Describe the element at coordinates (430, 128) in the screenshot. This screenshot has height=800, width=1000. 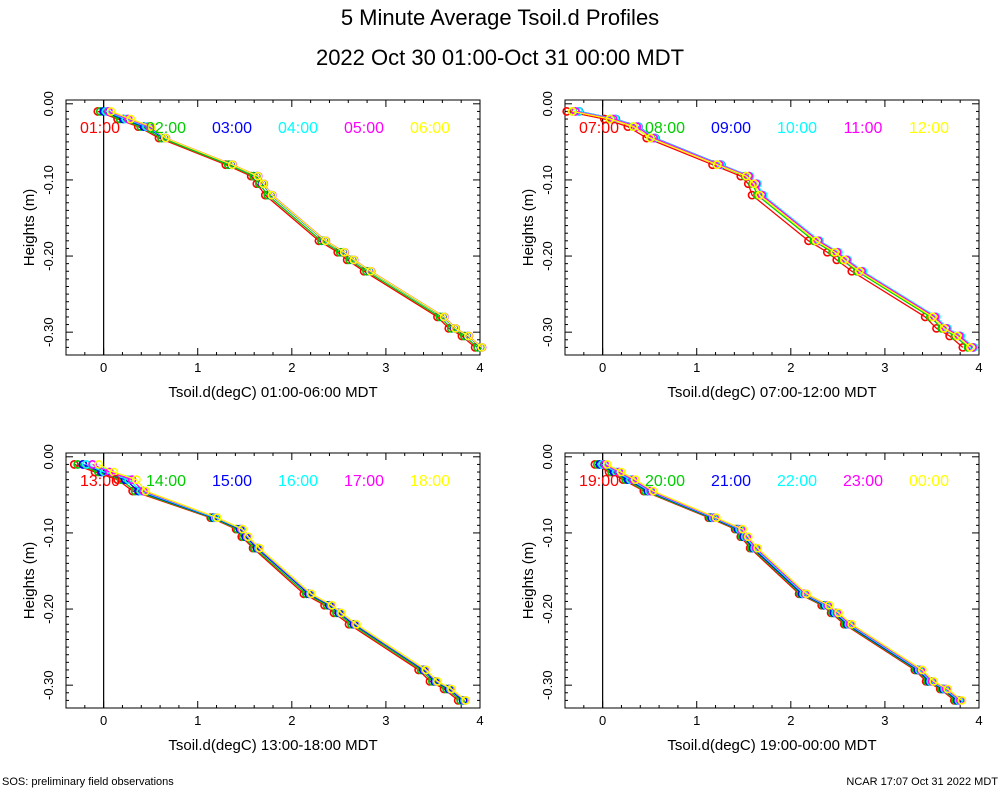
I see `legend-label: 06:00` at that location.